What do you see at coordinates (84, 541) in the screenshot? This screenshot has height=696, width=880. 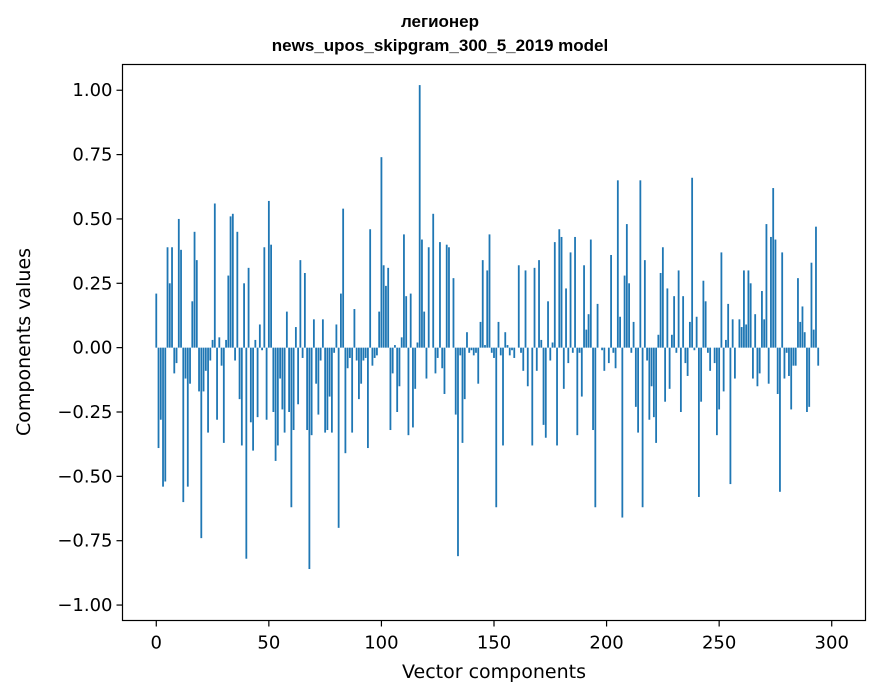 I see `y-tick-label: −0.75` at bounding box center [84, 541].